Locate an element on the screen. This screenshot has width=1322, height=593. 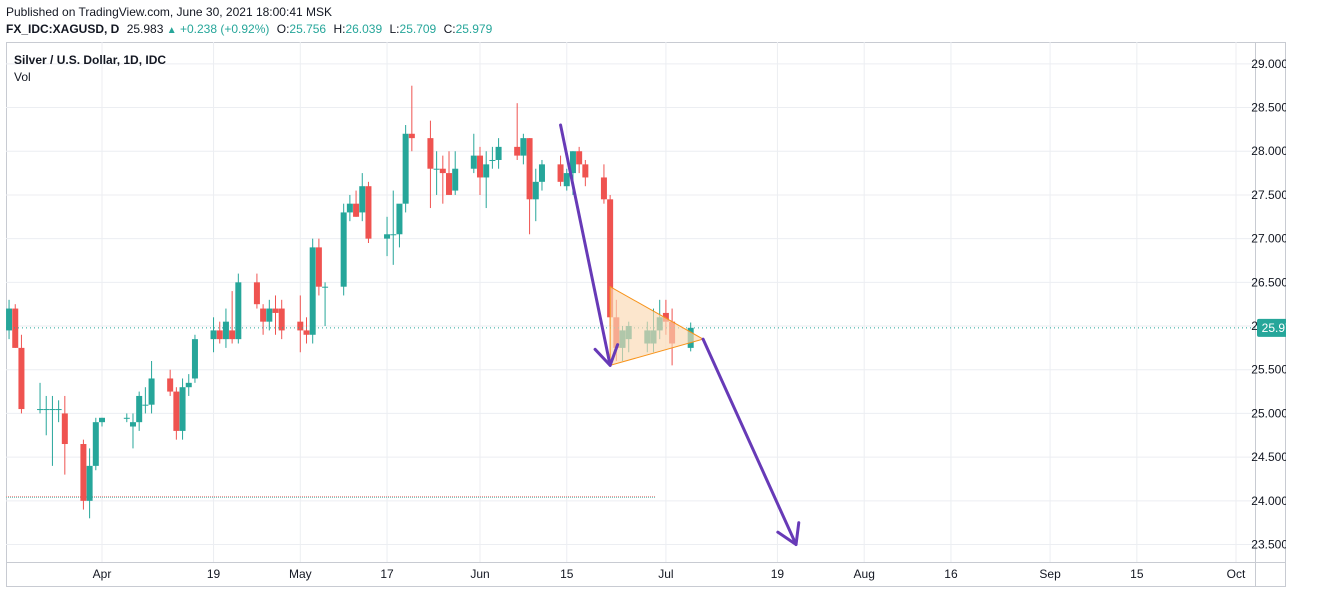
time-tick-label: 16 is located at coordinates (951, 574).